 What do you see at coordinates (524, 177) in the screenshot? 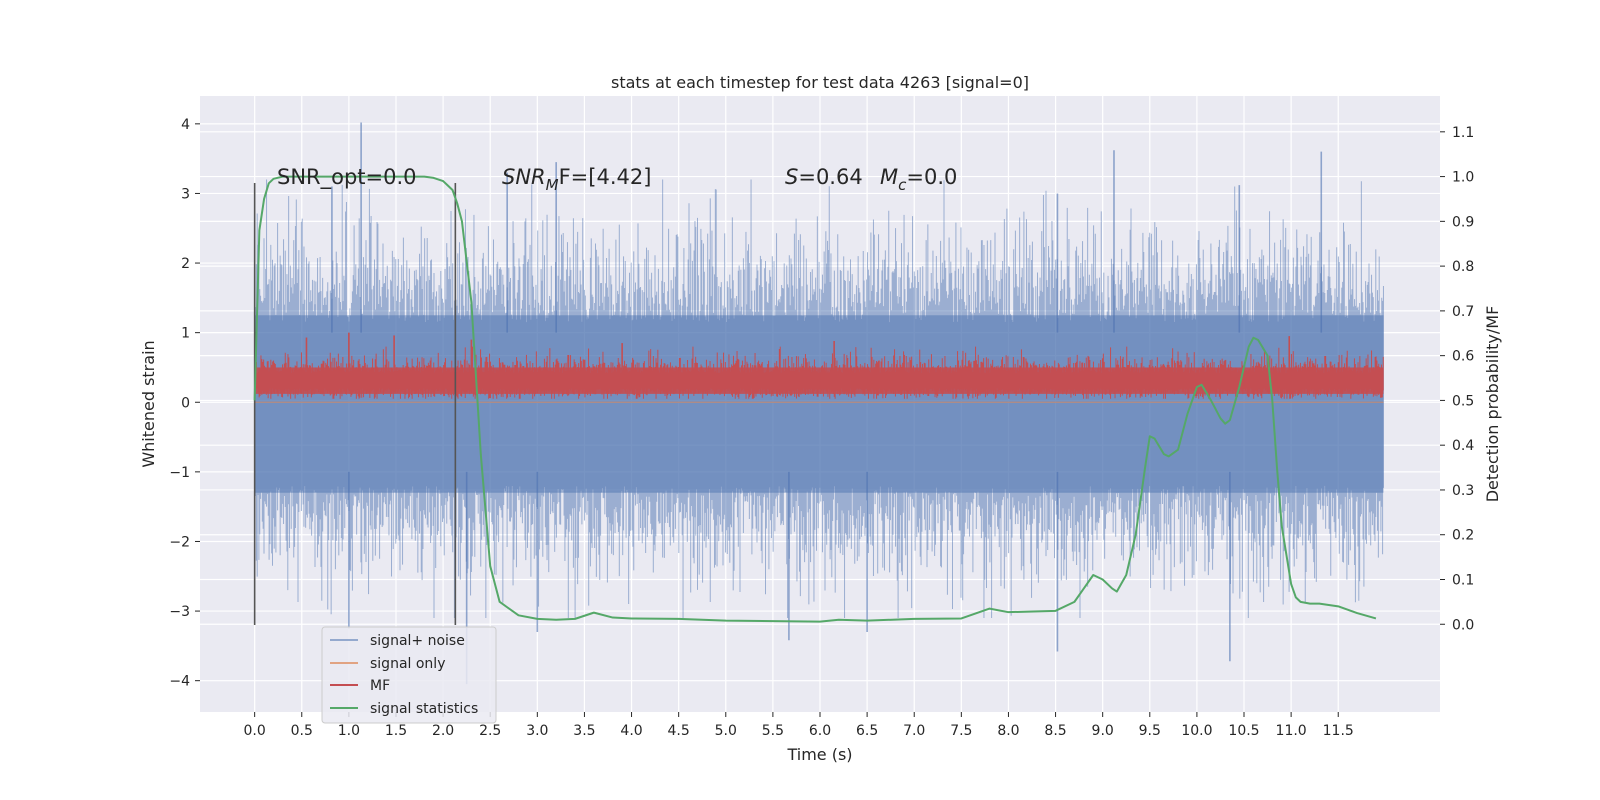
I see `snr-mf-var: SNR` at bounding box center [524, 177].